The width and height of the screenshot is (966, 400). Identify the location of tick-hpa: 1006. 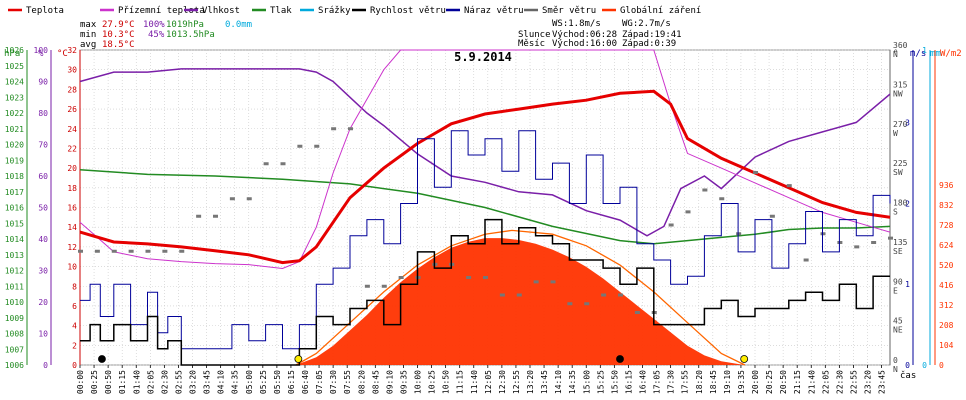
(14, 365).